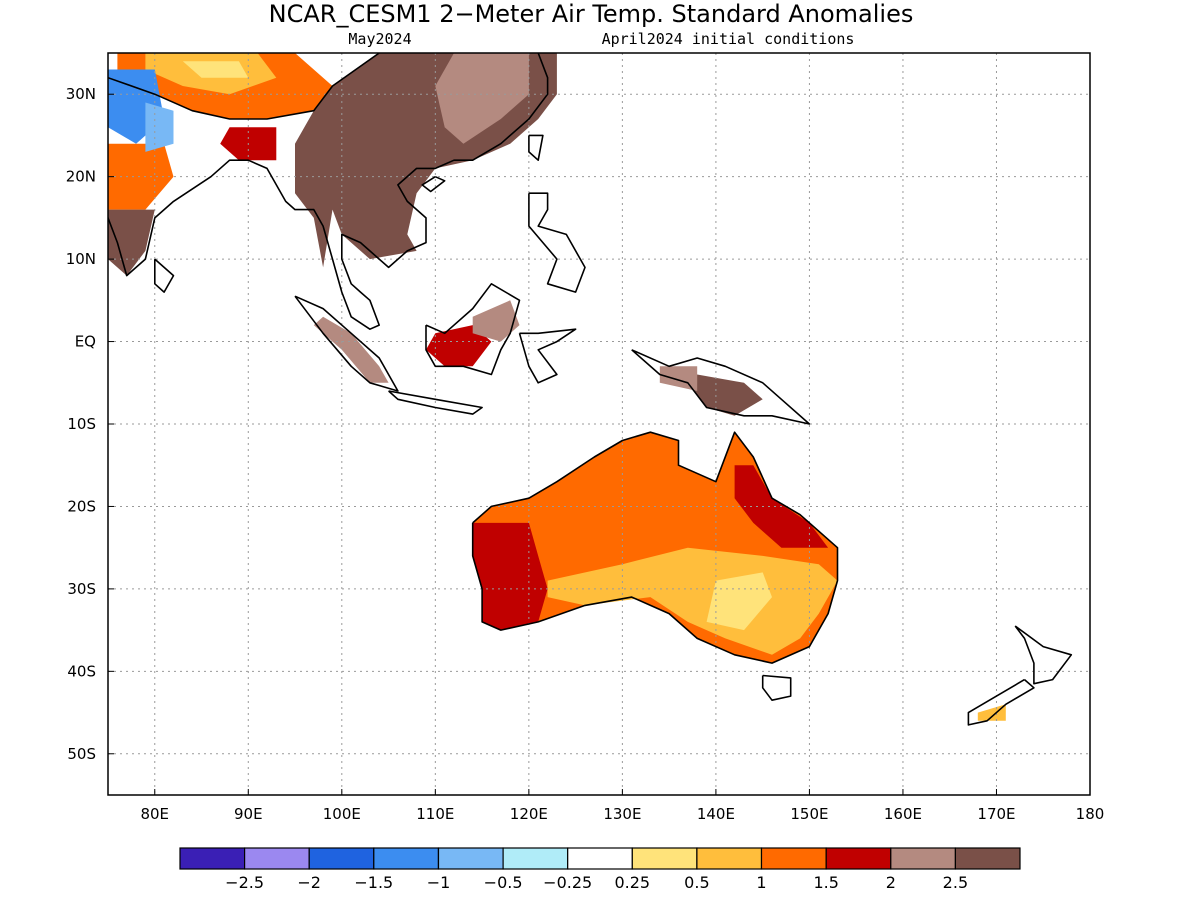 This screenshot has width=1200, height=900. I want to click on lon-tick-label-1: 90E, so click(248, 814).